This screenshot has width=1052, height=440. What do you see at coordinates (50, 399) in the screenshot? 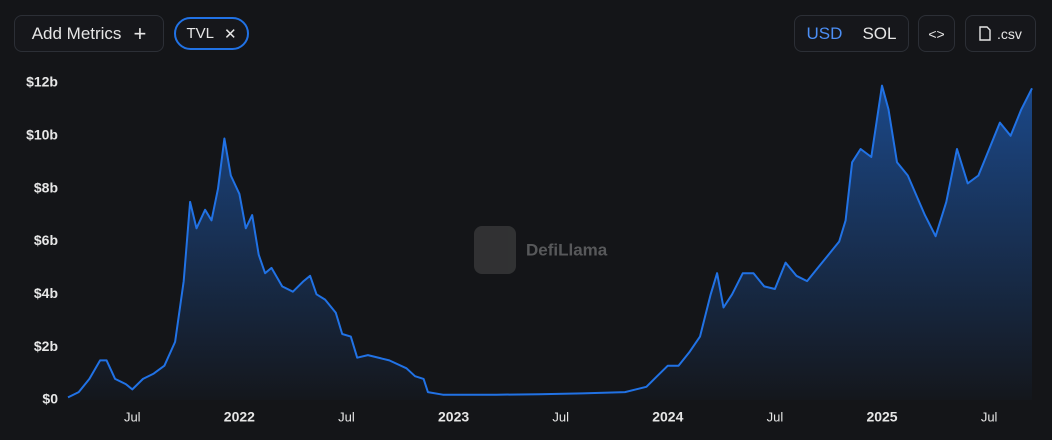
I see `y-tick-label: $0` at bounding box center [50, 399].